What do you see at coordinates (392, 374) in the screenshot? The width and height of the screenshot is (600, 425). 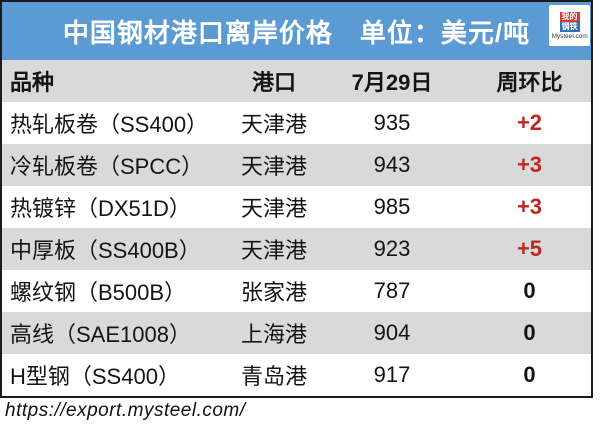 I see `cell-price: 917` at bounding box center [392, 374].